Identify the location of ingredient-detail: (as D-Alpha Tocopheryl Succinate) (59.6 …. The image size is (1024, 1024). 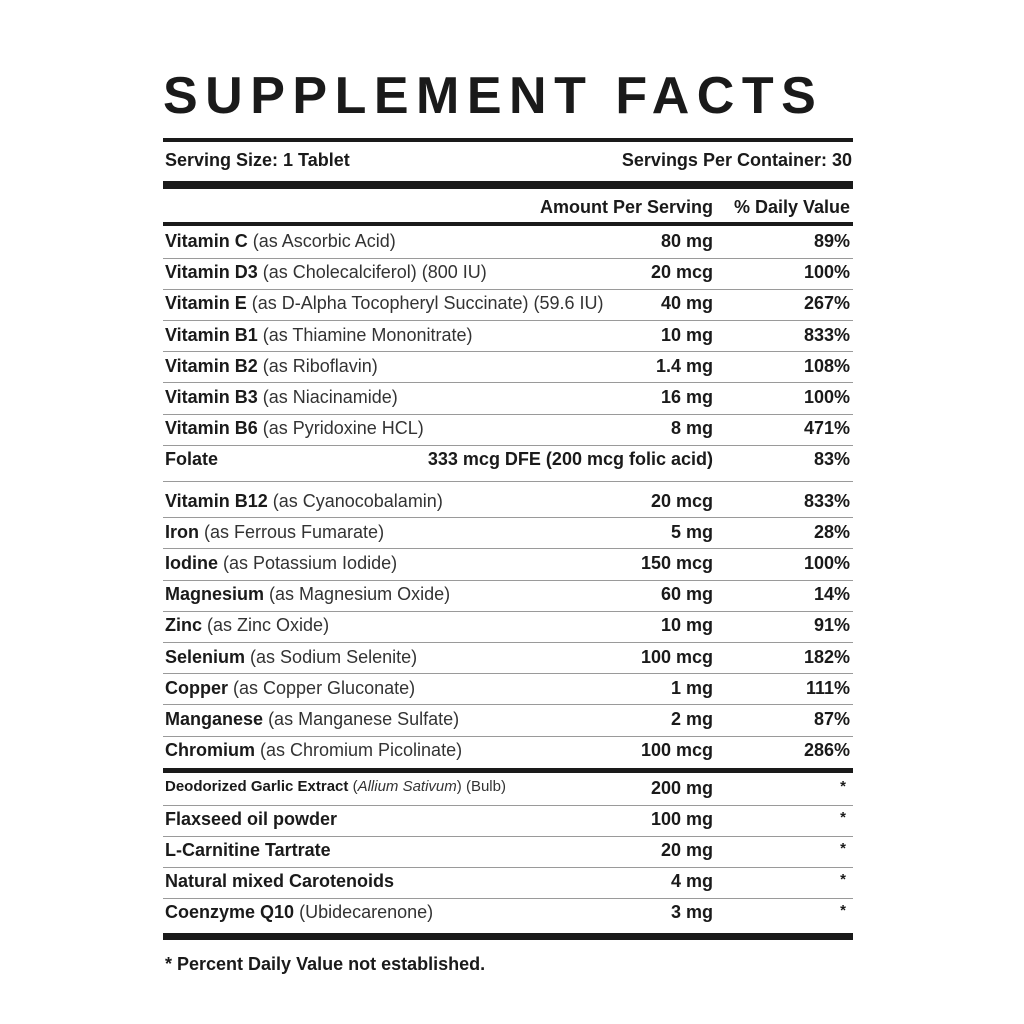
(427, 303).